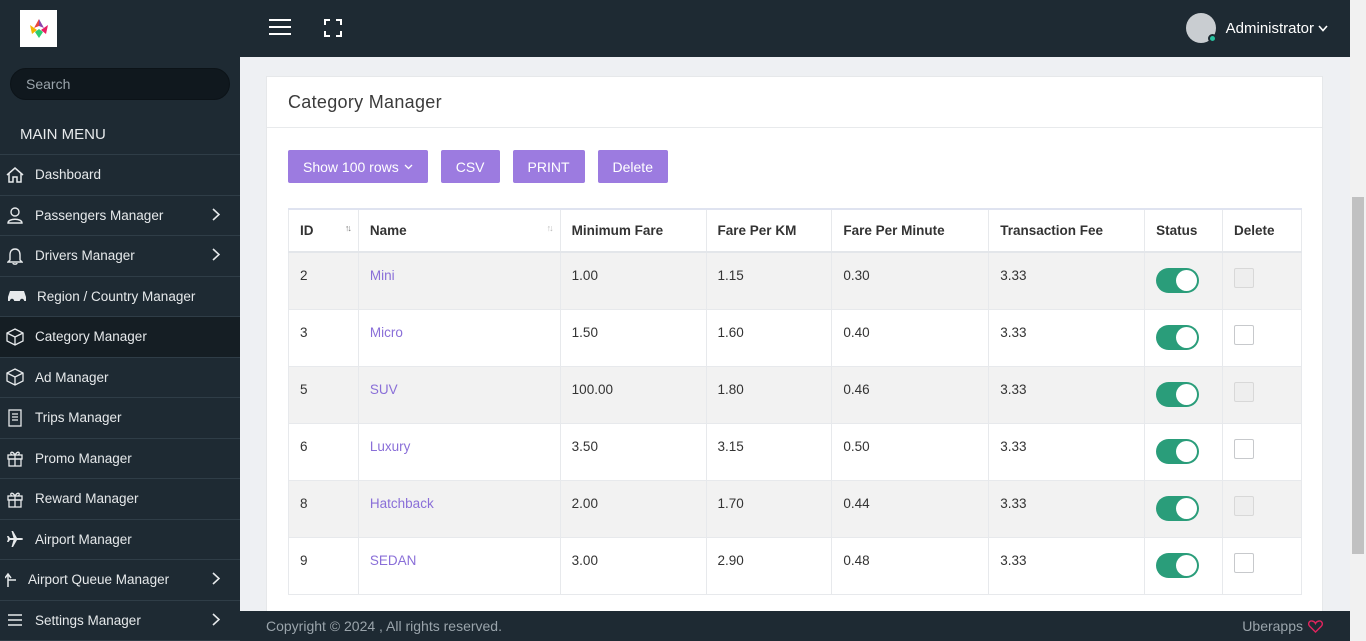 The image size is (1366, 641). Describe the element at coordinates (11, 580) in the screenshot. I see `arrow-up-icon` at that location.